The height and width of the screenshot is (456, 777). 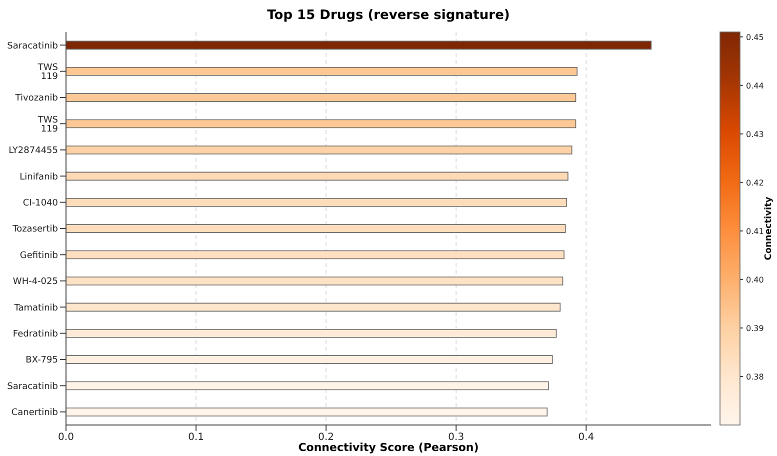 What do you see at coordinates (35, 229) in the screenshot?
I see `y-tick-label: Tozasertib` at bounding box center [35, 229].